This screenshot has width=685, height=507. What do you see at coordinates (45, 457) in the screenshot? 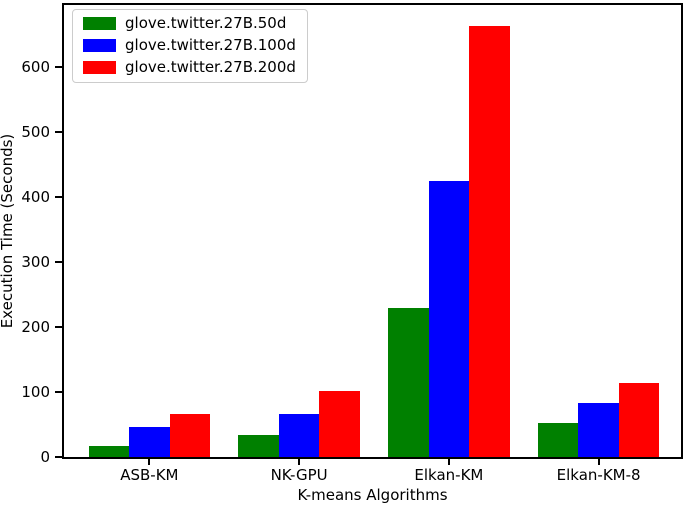
I see `y-tick-label-0: 0` at bounding box center [45, 457].